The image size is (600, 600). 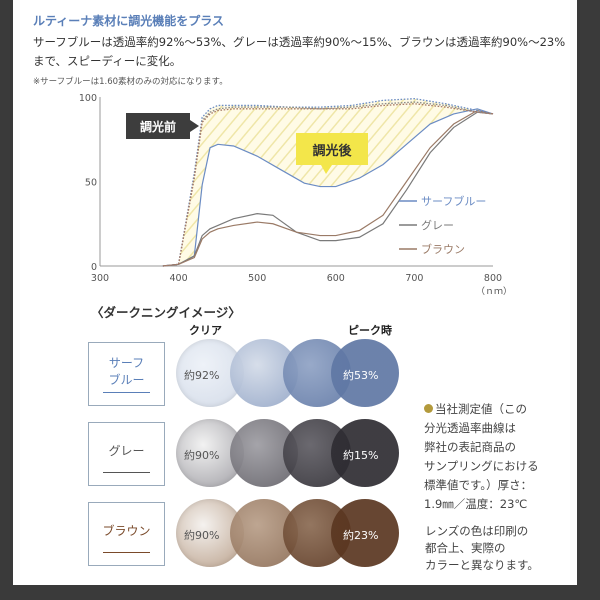 I want to click on legend-label: ブラウン, so click(x=443, y=249).